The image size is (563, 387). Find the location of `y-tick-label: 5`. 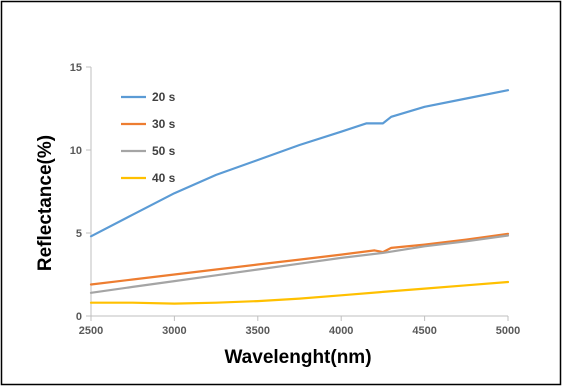

y-tick-label: 5 is located at coordinates (79, 234).